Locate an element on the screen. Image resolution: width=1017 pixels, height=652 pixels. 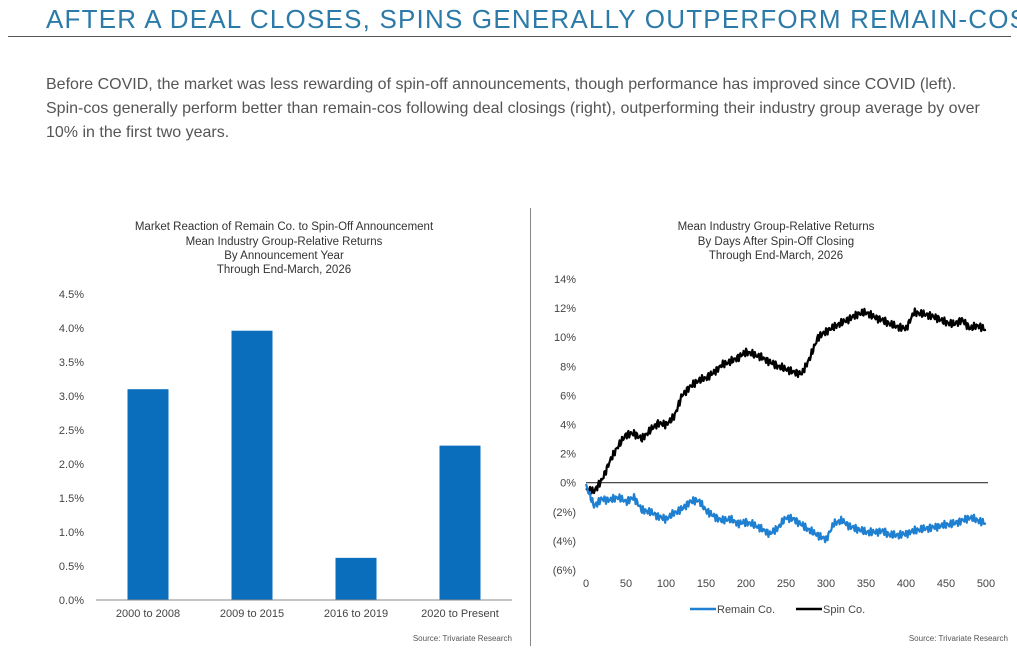
bar-y-tick-label: 4.5% is located at coordinates (71, 295).